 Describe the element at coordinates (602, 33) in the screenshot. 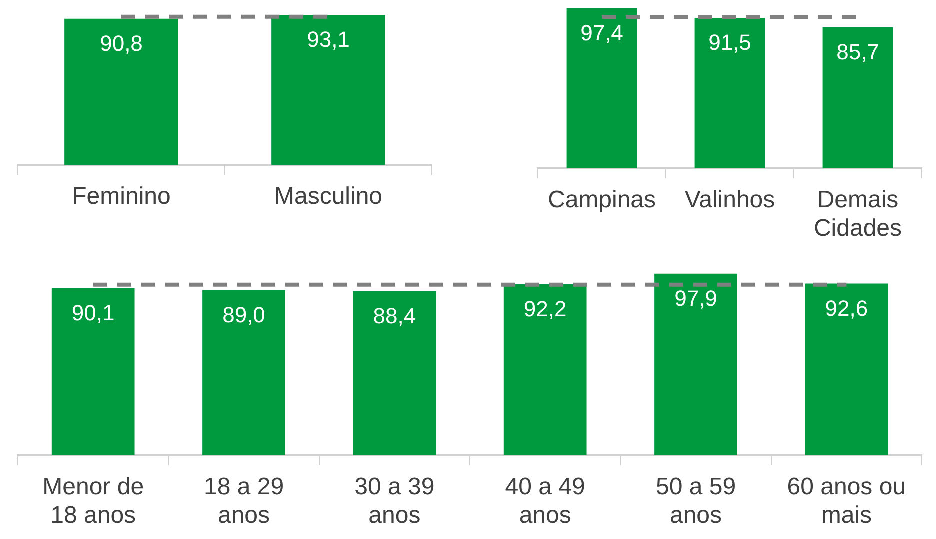

I see `data-label: 97,4` at that location.